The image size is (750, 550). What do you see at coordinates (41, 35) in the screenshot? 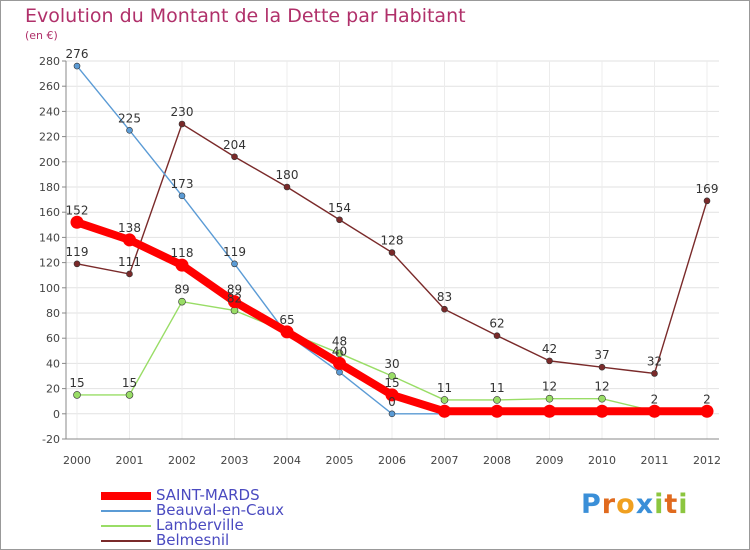
I see `chart-subtitle: (en €)` at bounding box center [41, 35].